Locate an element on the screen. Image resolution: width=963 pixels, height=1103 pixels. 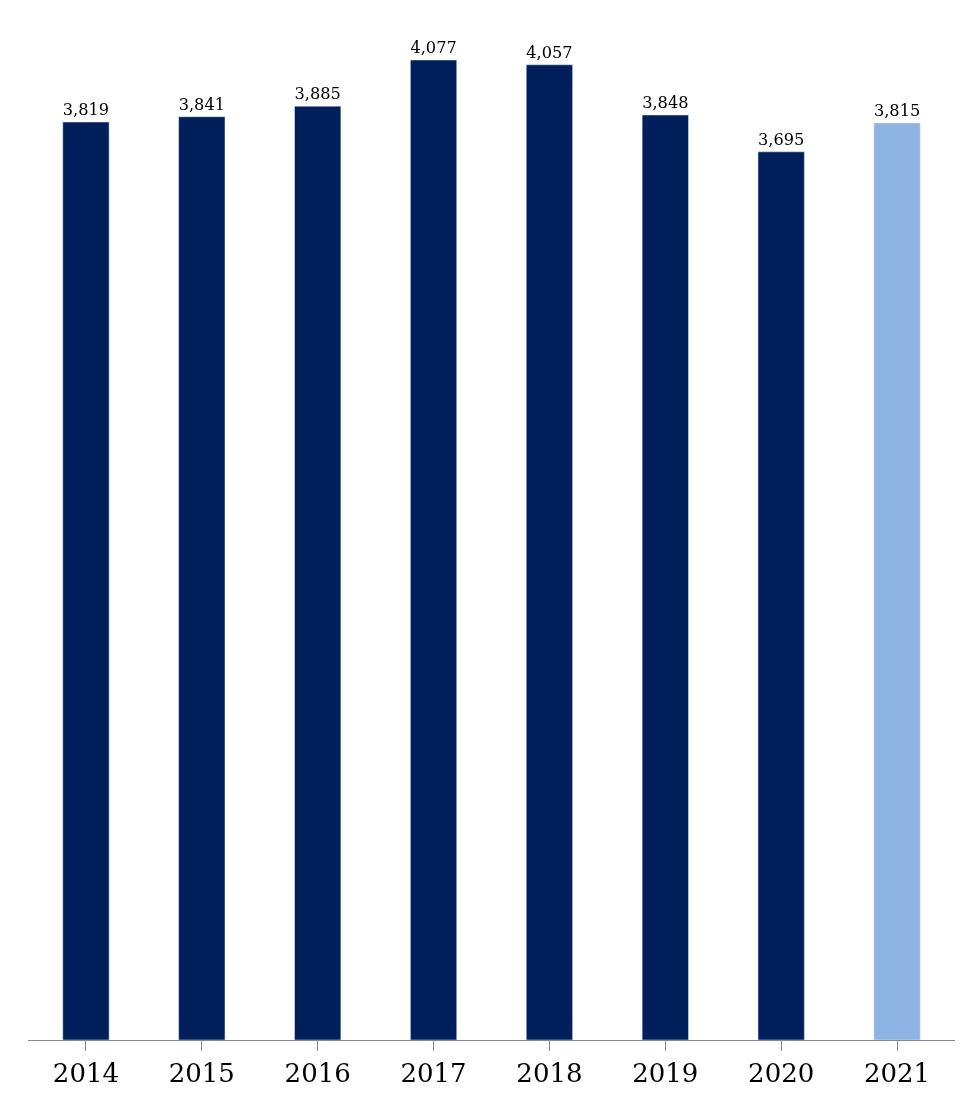
data-label: 3,848 is located at coordinates (665, 103).